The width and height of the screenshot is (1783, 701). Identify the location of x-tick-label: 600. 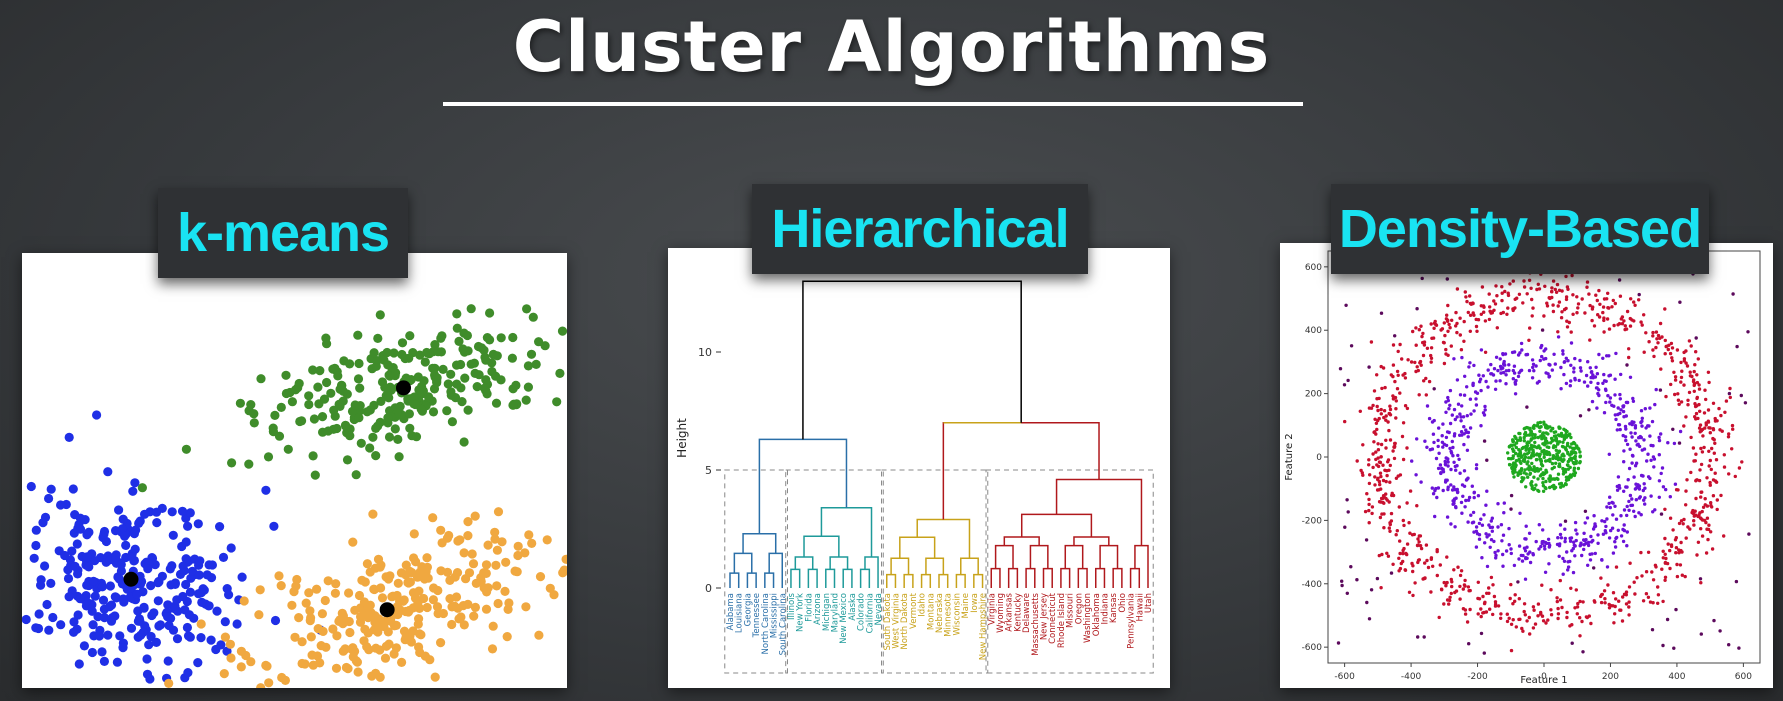
(1743, 677).